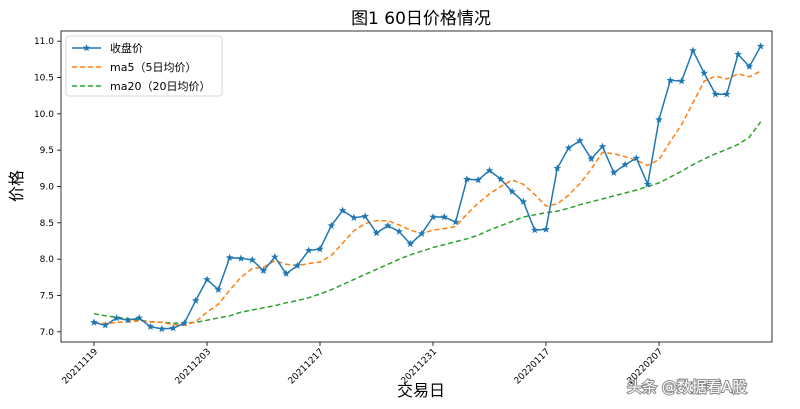 This screenshot has width=800, height=409. Describe the element at coordinates (126, 48) in the screenshot. I see `legend-label: 收盘价` at that location.